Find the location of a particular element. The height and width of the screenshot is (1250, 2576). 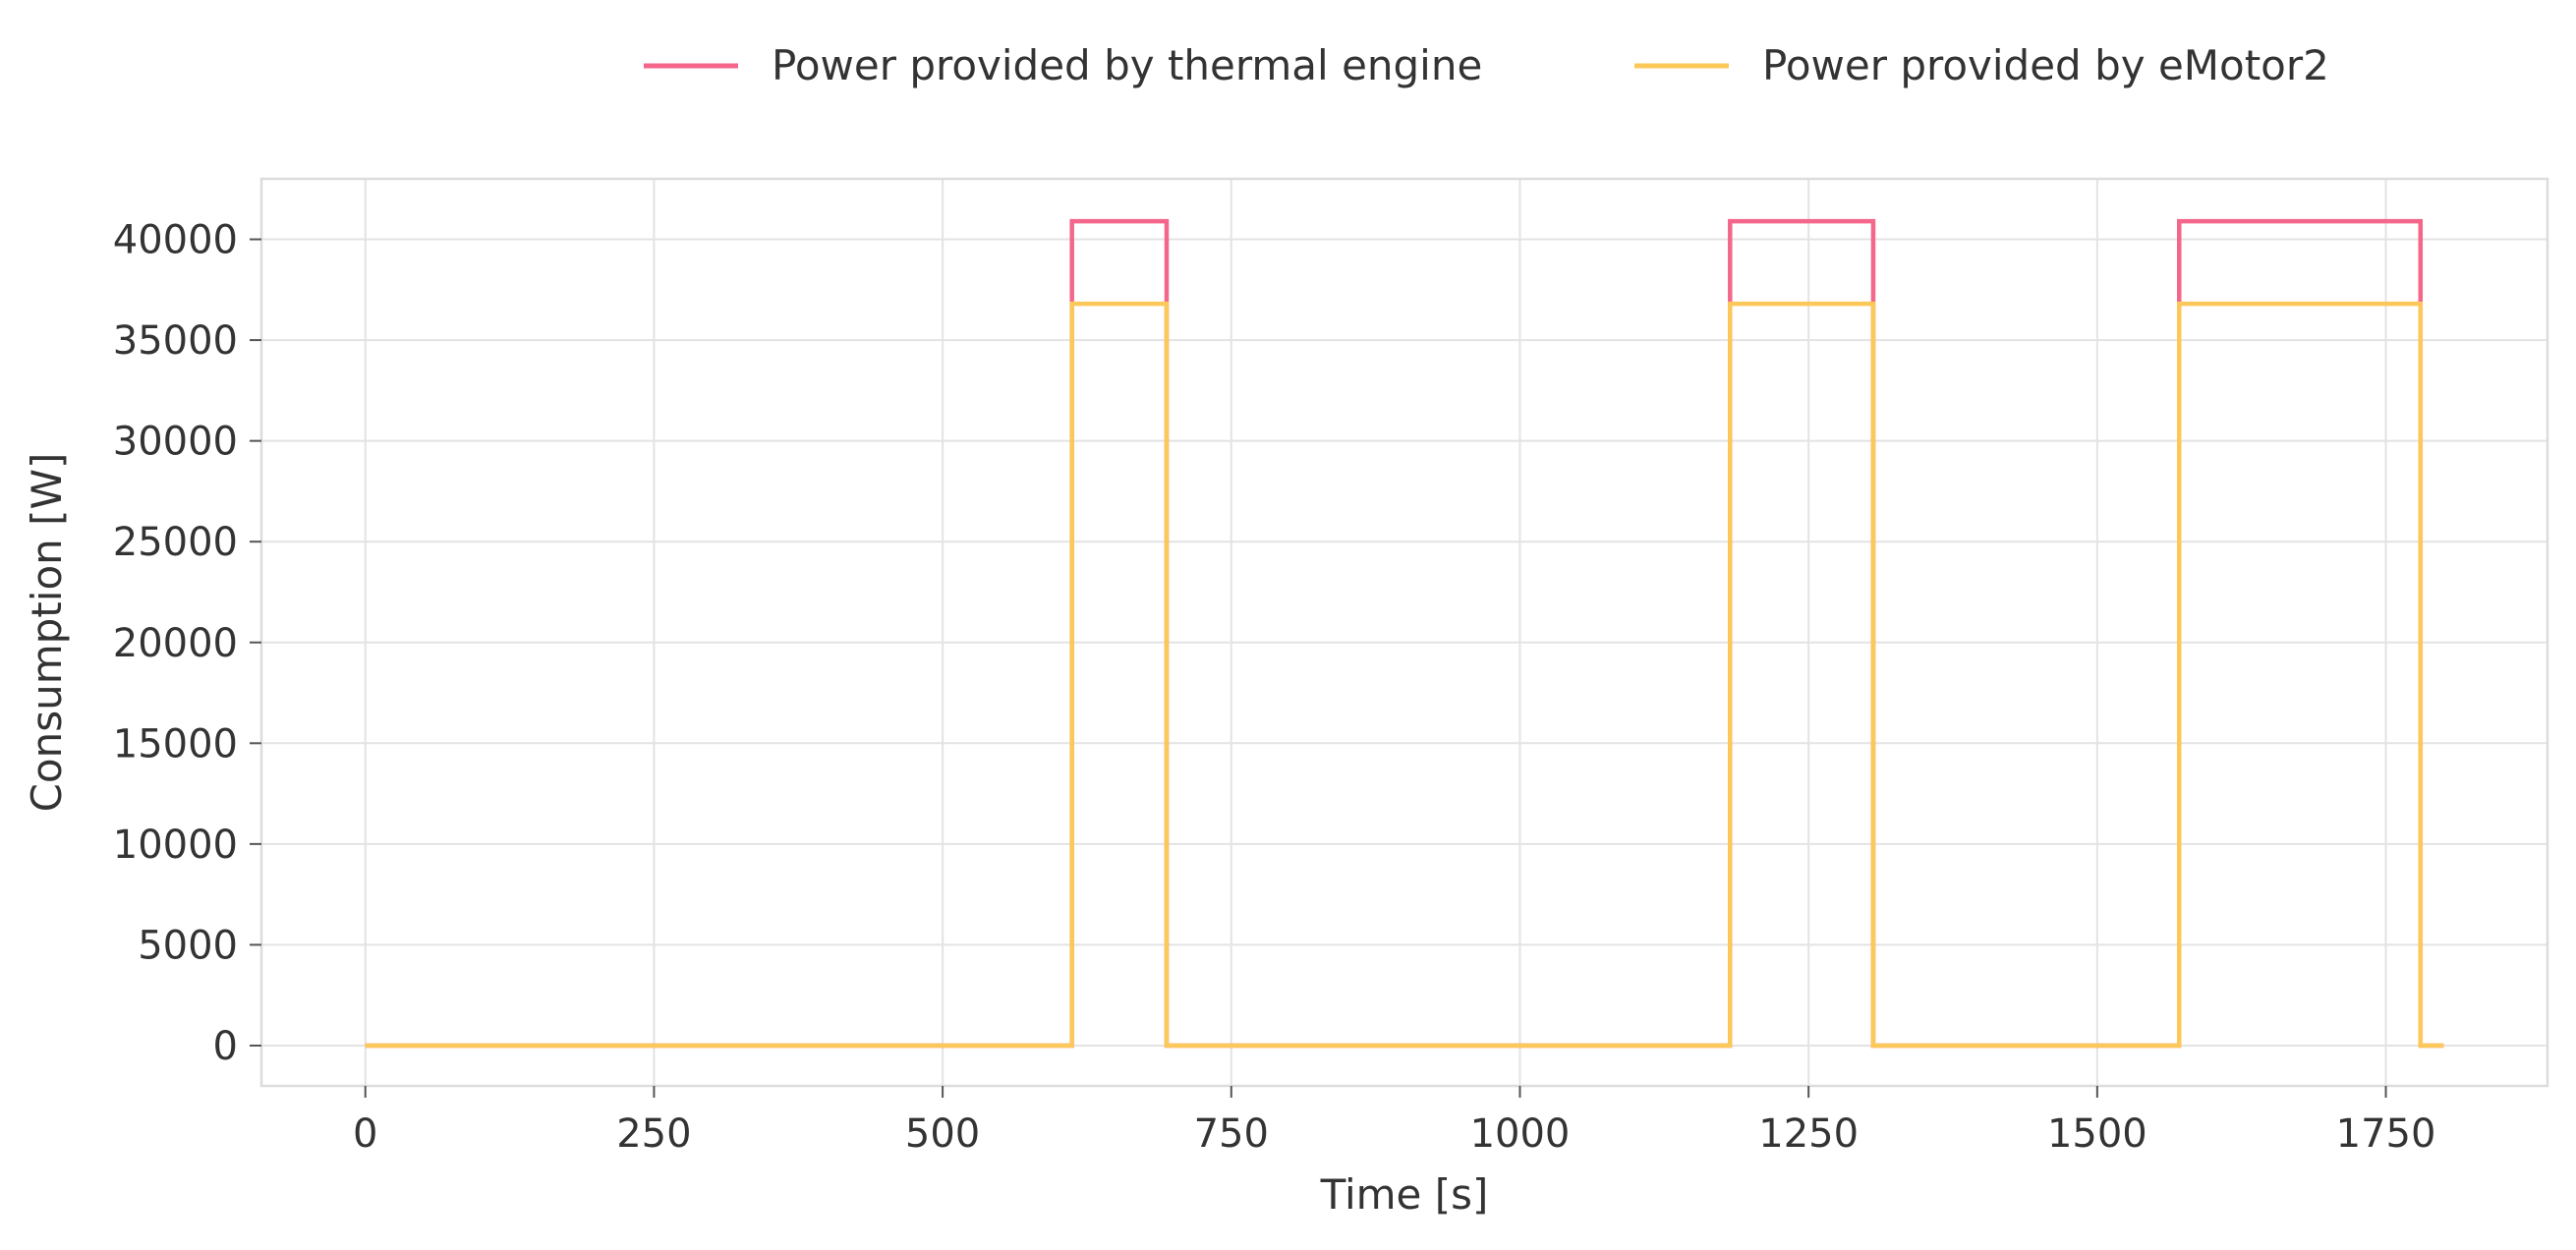

y-tick-label: 10000 is located at coordinates (176, 845).